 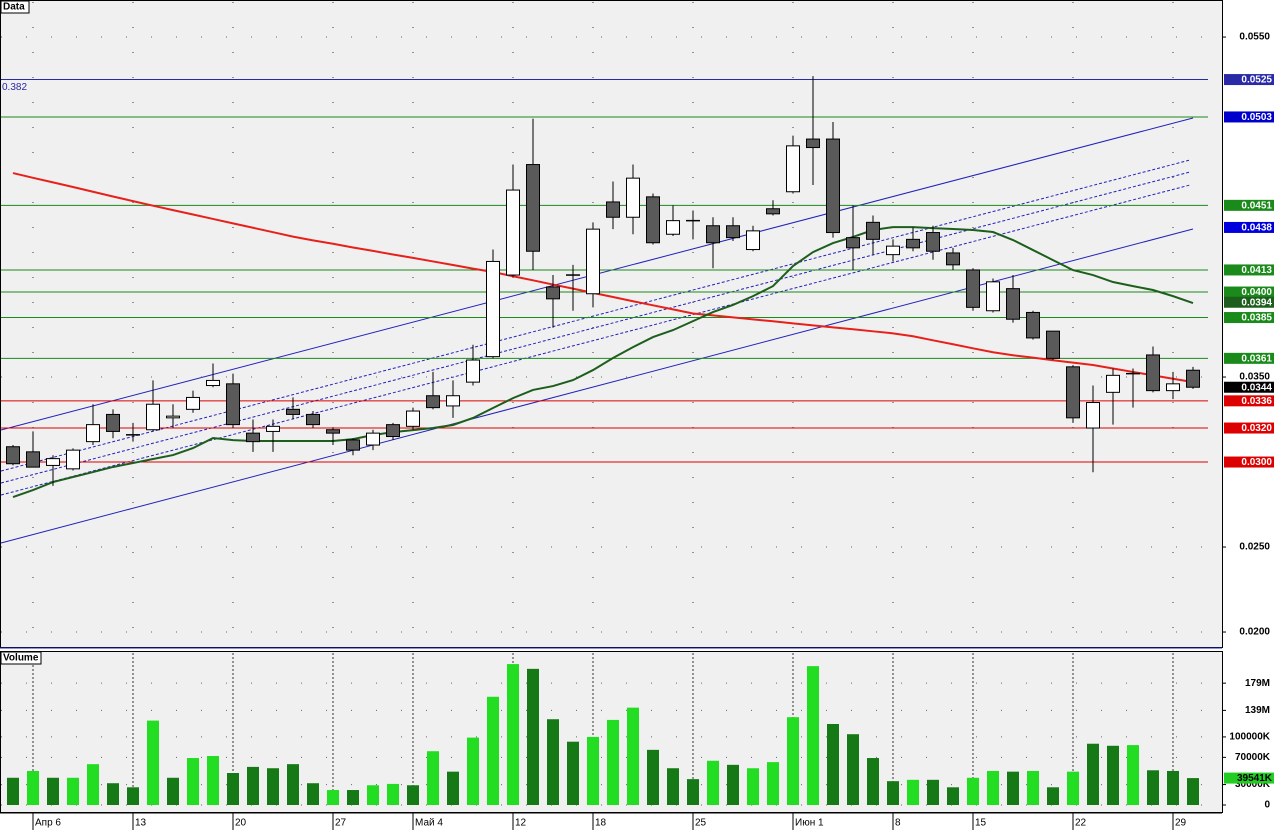 I want to click on level-label: 0.0451, so click(x=1256, y=205).